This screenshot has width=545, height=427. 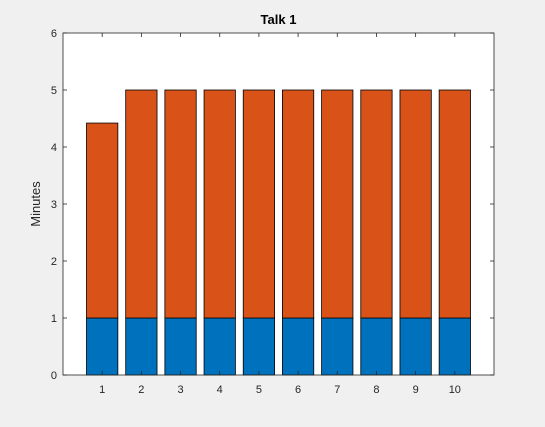 What do you see at coordinates (180, 390) in the screenshot?
I see `x-tick-label-3: 3` at bounding box center [180, 390].